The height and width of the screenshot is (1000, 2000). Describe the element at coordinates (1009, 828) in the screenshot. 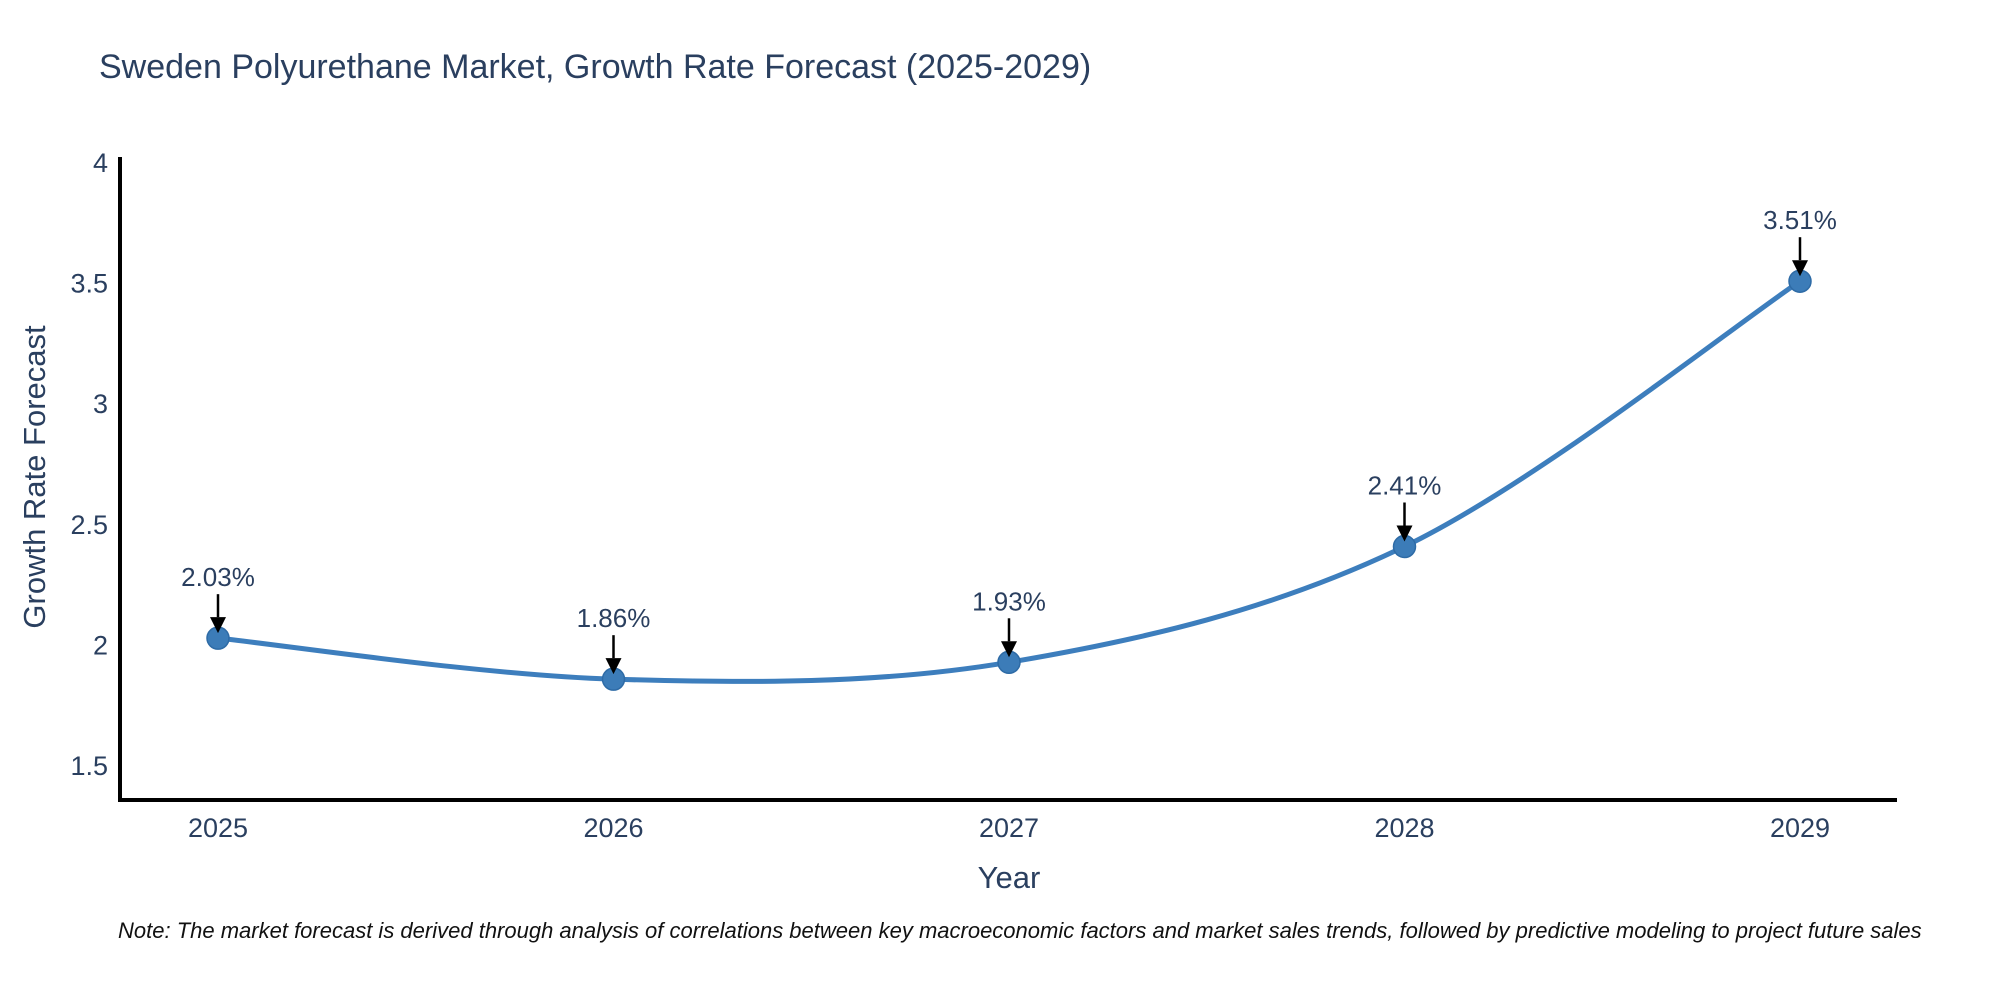

I see `x-tick-label: 2027` at that location.